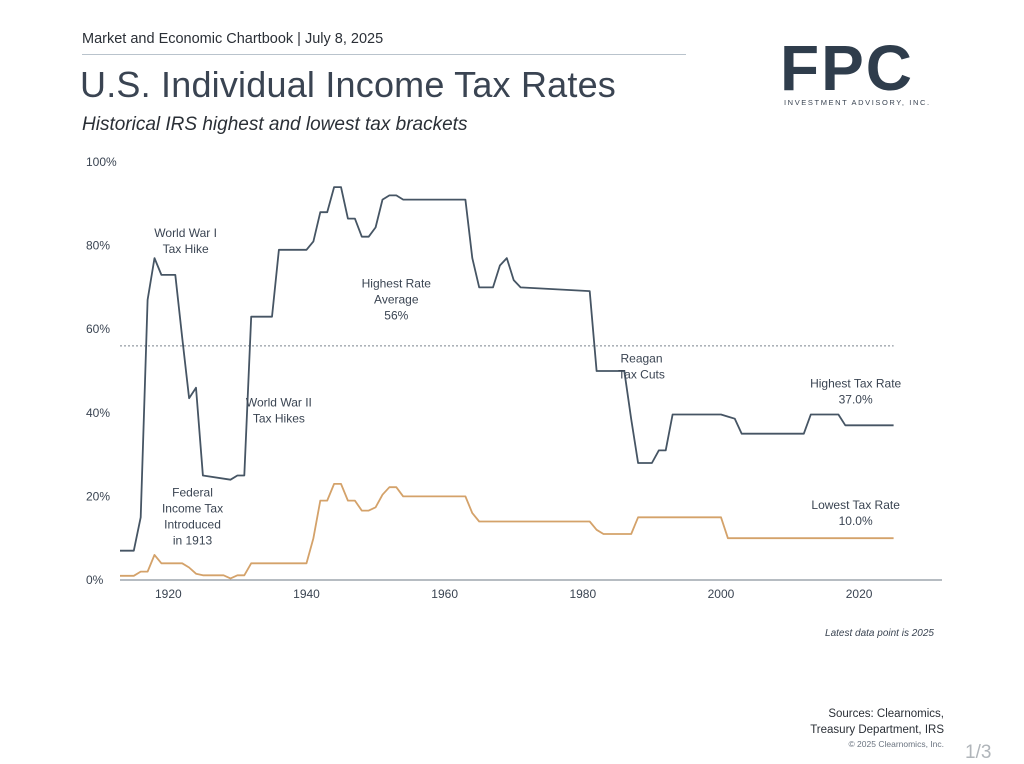 The width and height of the screenshot is (1024, 764). Describe the element at coordinates (192, 508) in the screenshot. I see `annotation-line: Income Tax` at that location.